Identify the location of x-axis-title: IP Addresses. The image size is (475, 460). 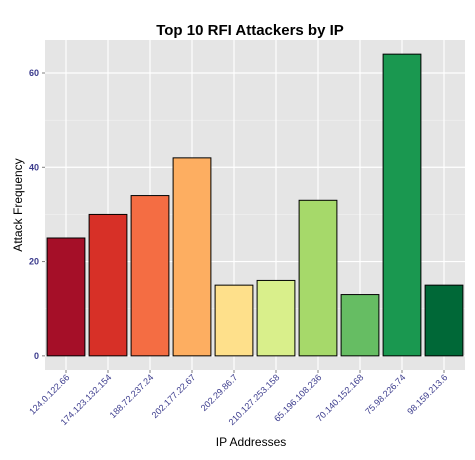
(251, 442).